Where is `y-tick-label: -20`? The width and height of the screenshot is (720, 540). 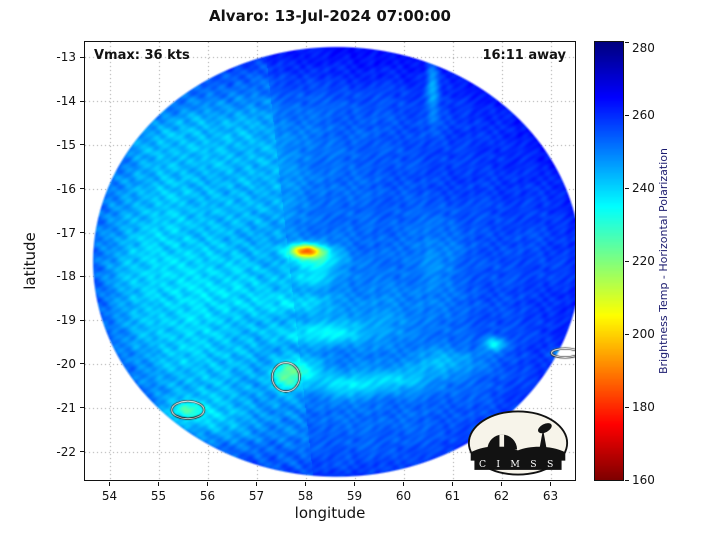
y-tick-label: -20 is located at coordinates (66, 363).